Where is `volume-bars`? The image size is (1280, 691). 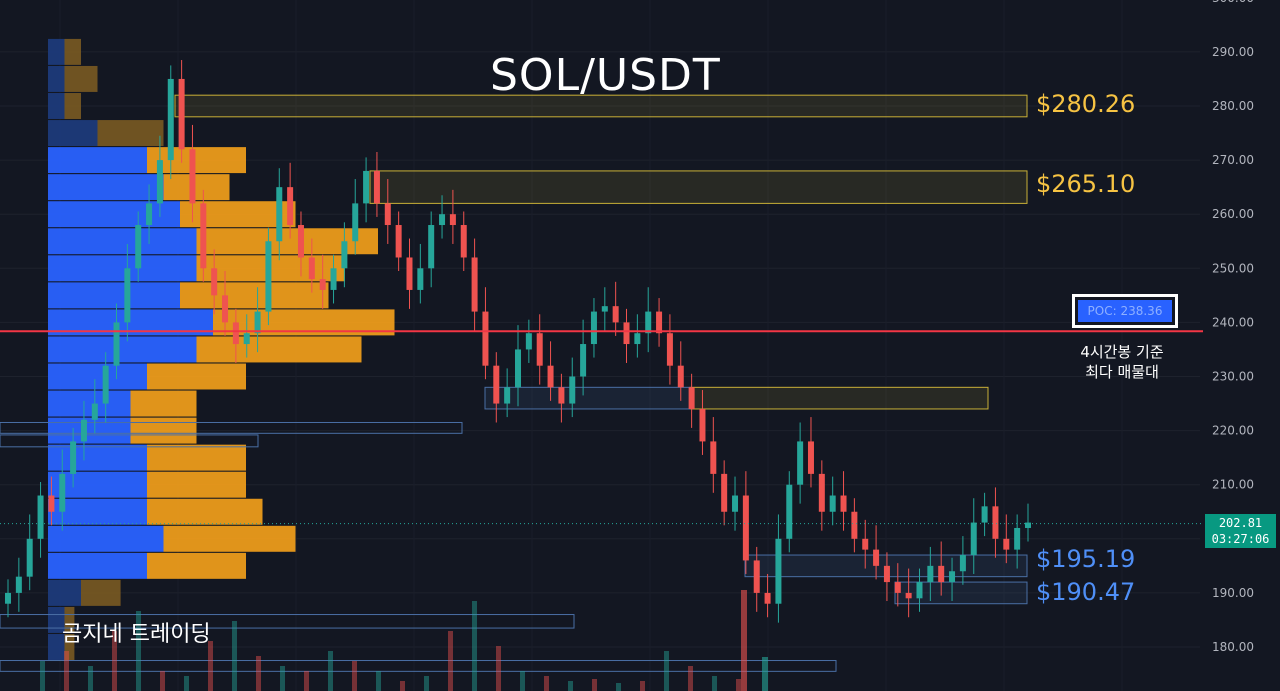 volume-bars is located at coordinates (404, 640).